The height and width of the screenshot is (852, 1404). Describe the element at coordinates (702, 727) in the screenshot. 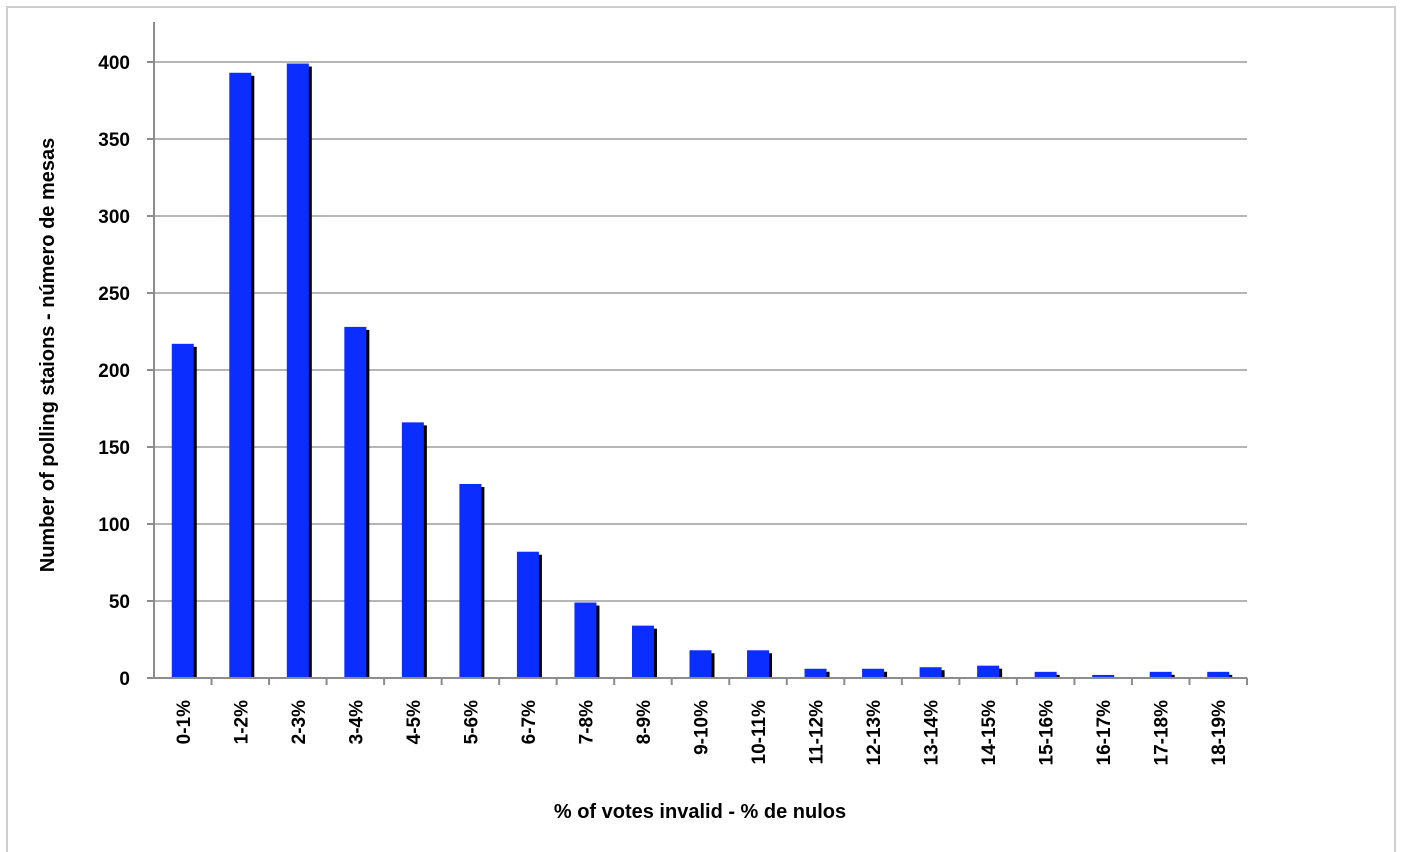

I see `x-tick-label: 9-10%` at that location.